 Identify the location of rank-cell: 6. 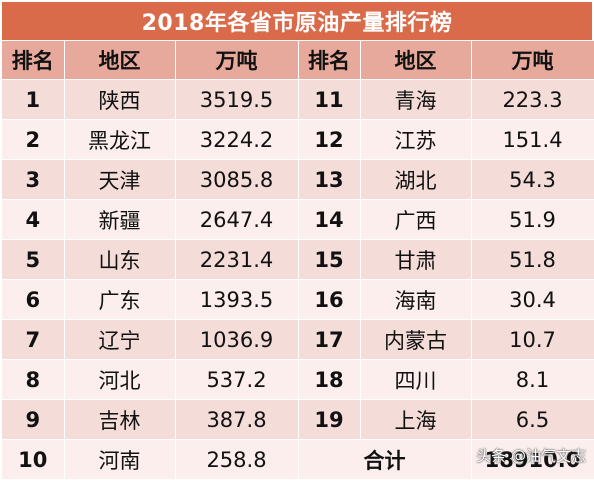
(33, 299).